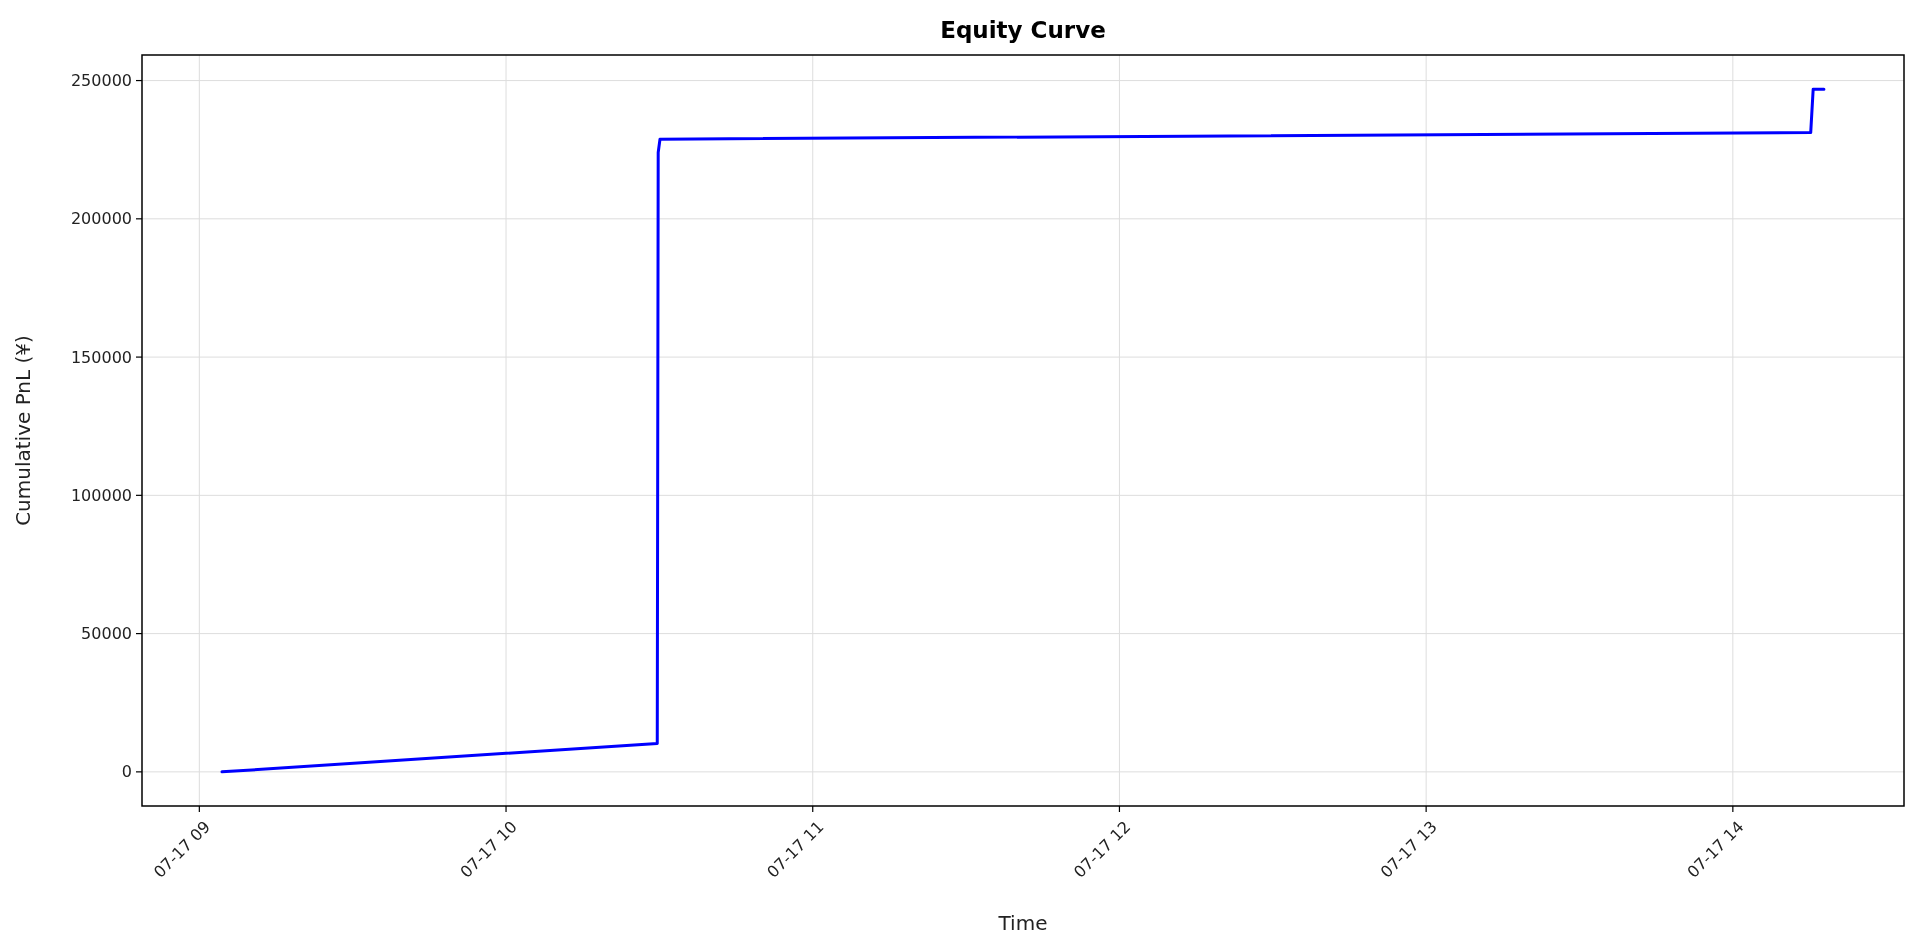 This screenshot has height=951, width=1920. Describe the element at coordinates (1023, 30) in the screenshot. I see `chart-title: Equity Curve` at that location.